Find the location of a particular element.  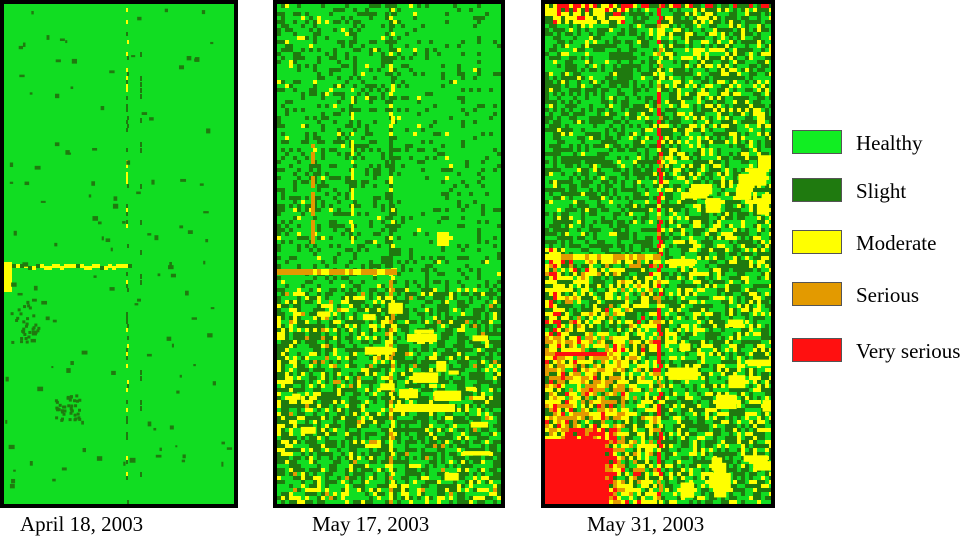

legend-swatch-moderate is located at coordinates (817, 242).